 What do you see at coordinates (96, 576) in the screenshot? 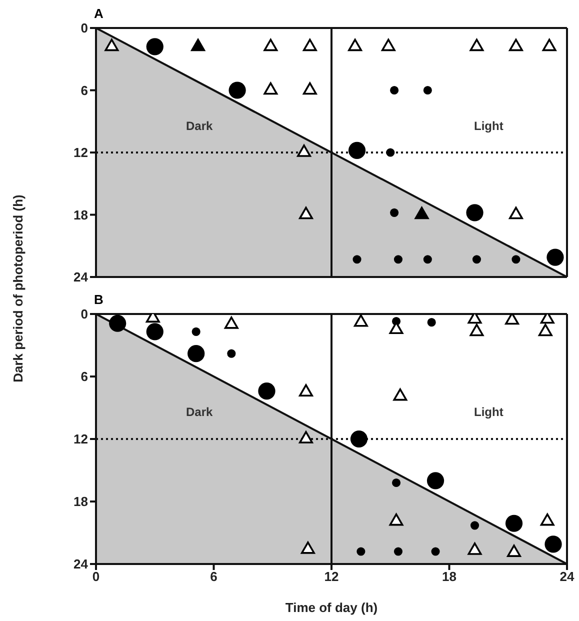
I see `x-tick-label: 0` at bounding box center [96, 576].